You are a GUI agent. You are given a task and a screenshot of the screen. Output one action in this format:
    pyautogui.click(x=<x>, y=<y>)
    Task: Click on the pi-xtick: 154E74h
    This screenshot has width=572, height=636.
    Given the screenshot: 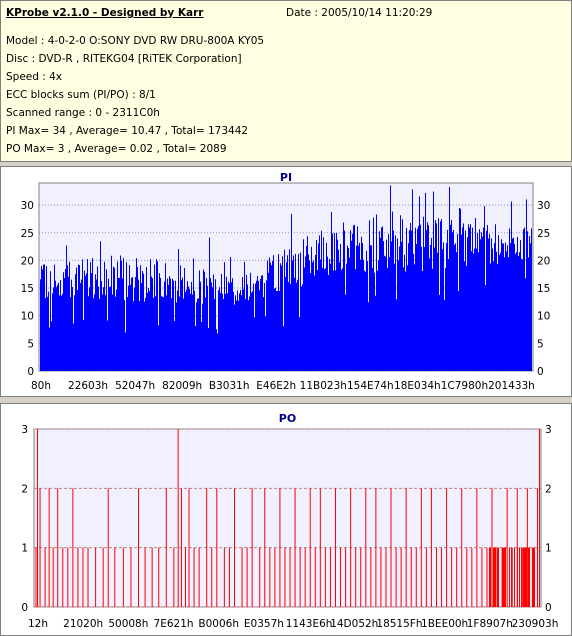 What is the action you would take?
    pyautogui.click(x=370, y=386)
    